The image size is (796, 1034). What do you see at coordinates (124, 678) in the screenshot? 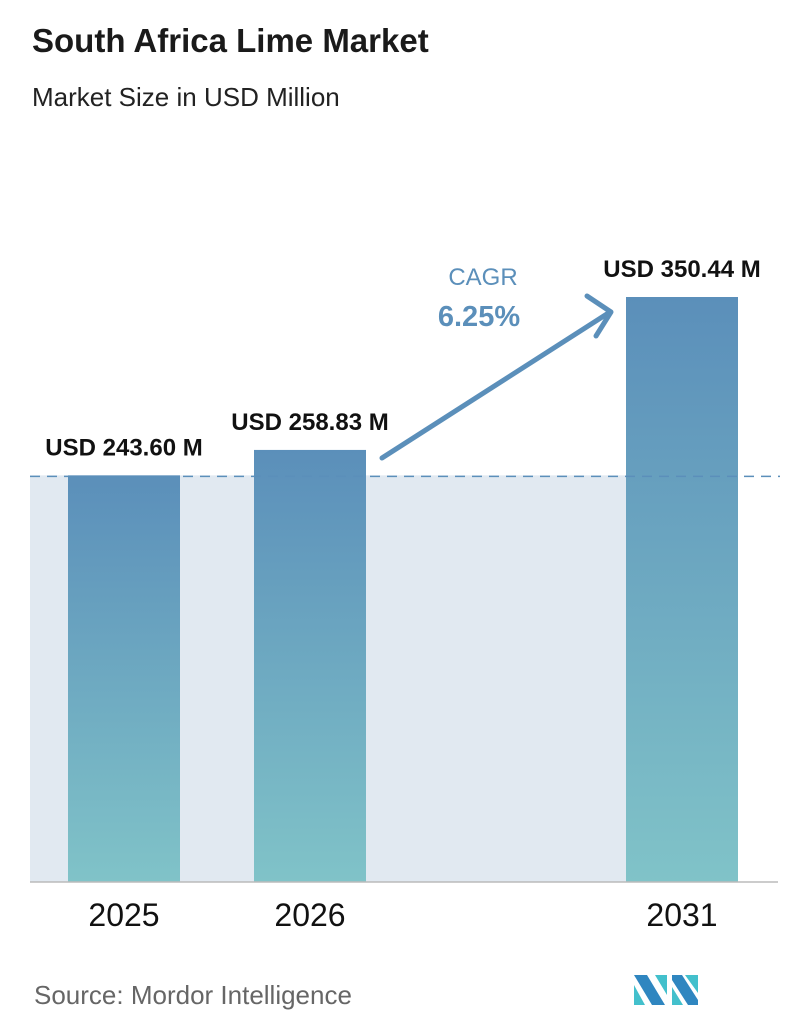
I see `bar-2025` at bounding box center [124, 678].